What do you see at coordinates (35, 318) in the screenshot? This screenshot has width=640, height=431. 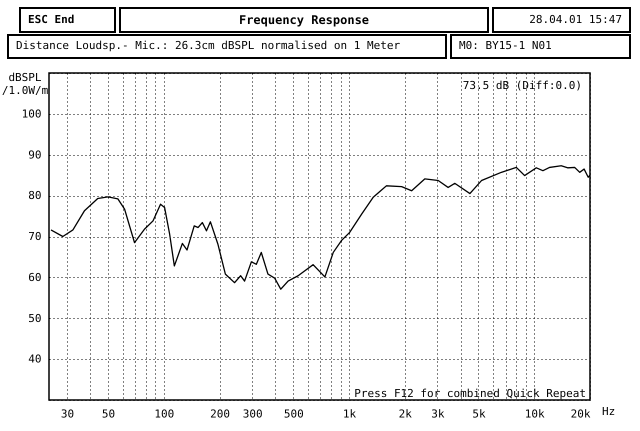 I see `y-tick-label: 50` at bounding box center [35, 318].